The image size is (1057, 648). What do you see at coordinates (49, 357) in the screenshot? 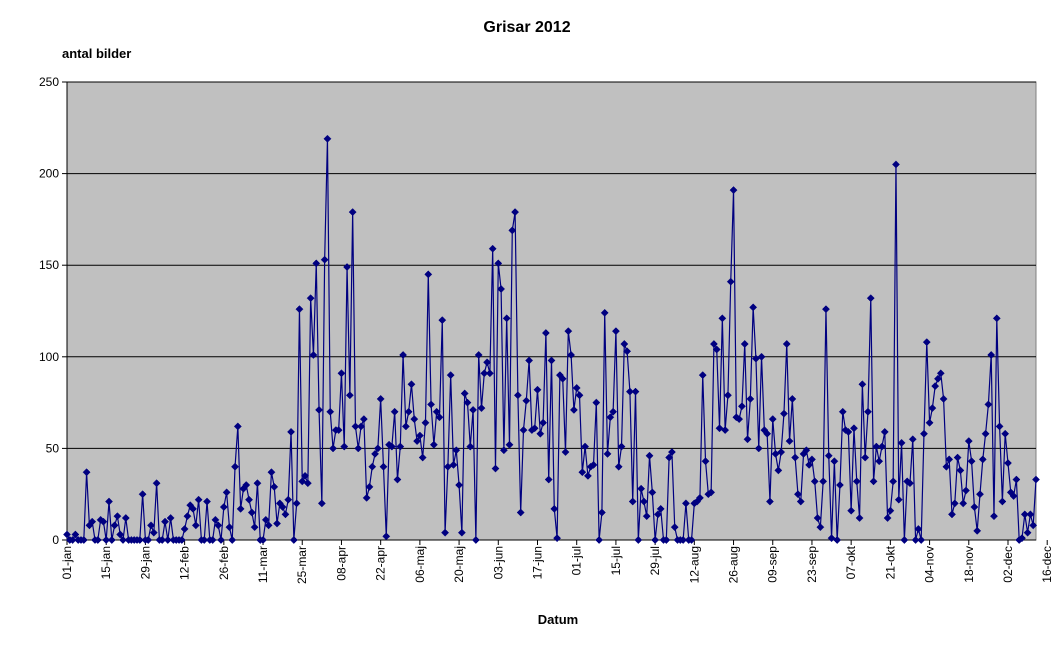
I see `y-tick-label: 100` at bounding box center [49, 357].